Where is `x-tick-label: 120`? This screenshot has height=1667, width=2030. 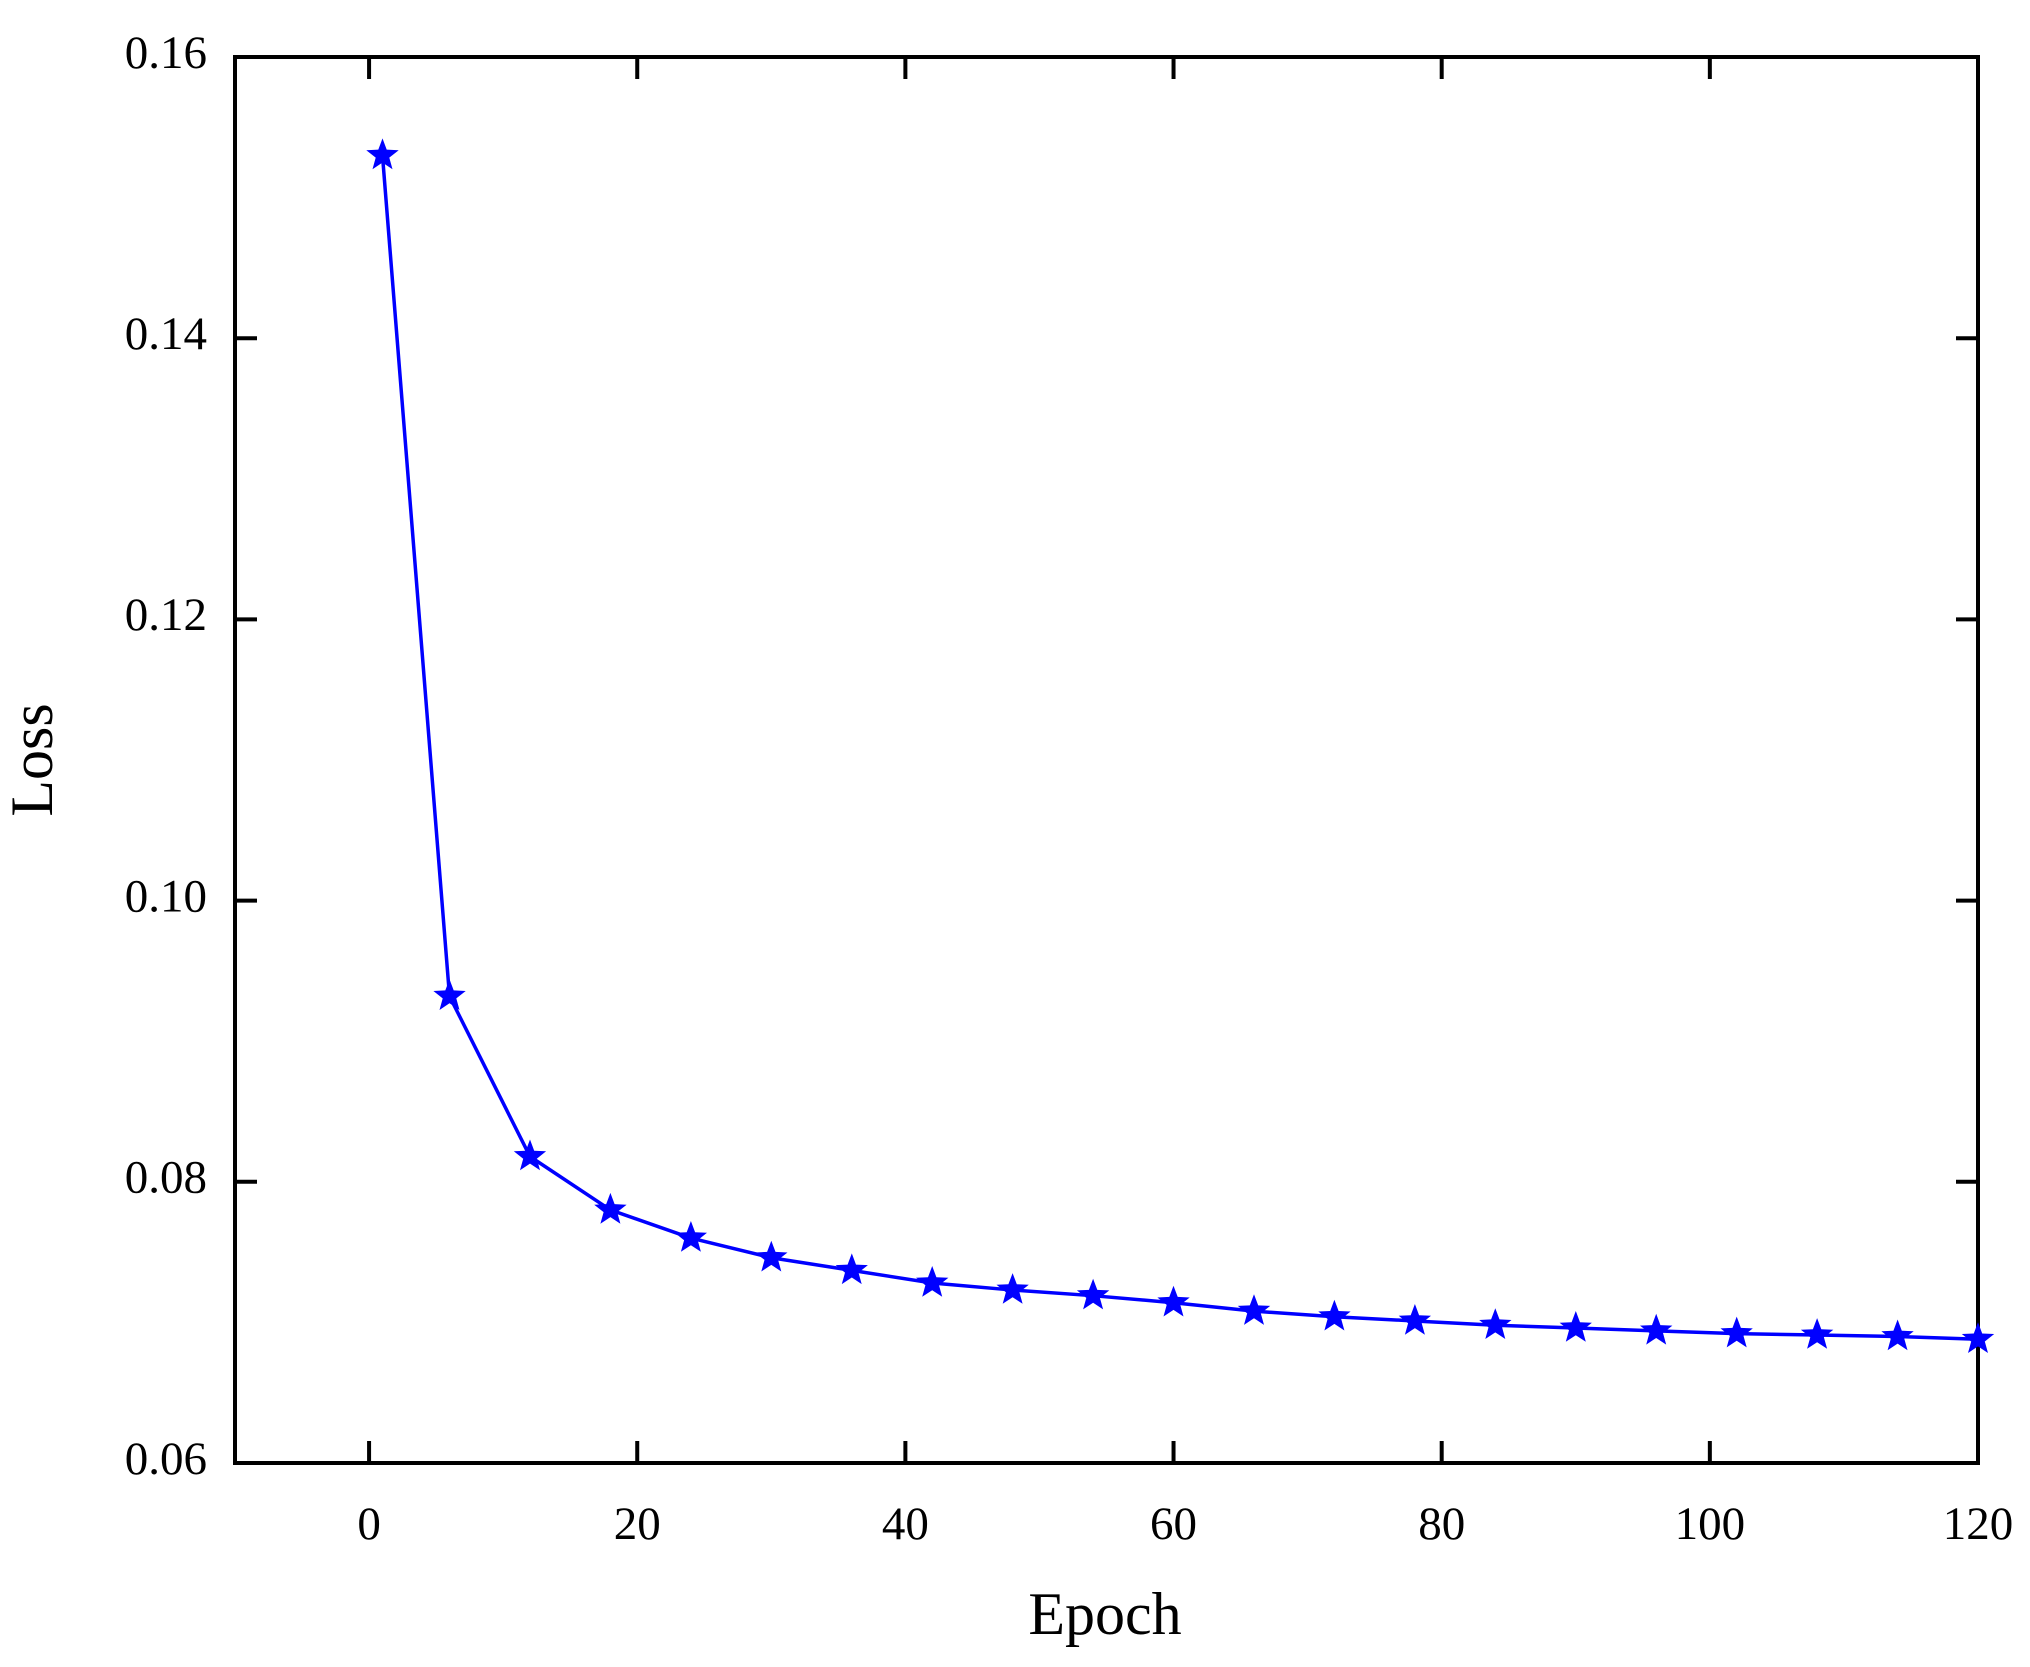 x-tick-label: 120 is located at coordinates (1978, 1524).